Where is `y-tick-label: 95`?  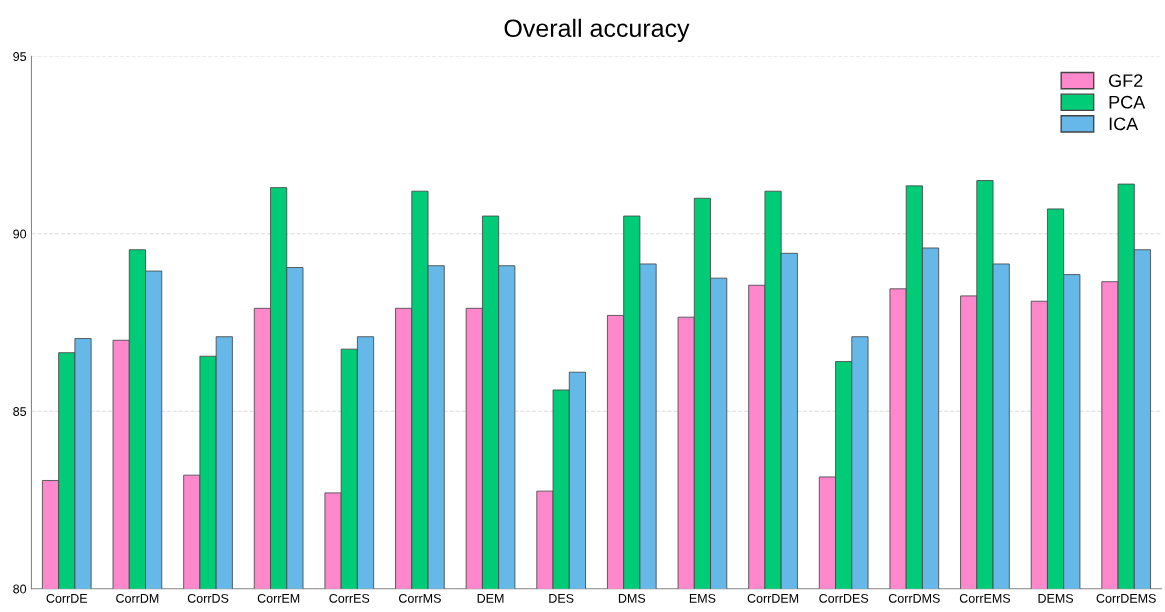 y-tick-label: 95 is located at coordinates (20, 56).